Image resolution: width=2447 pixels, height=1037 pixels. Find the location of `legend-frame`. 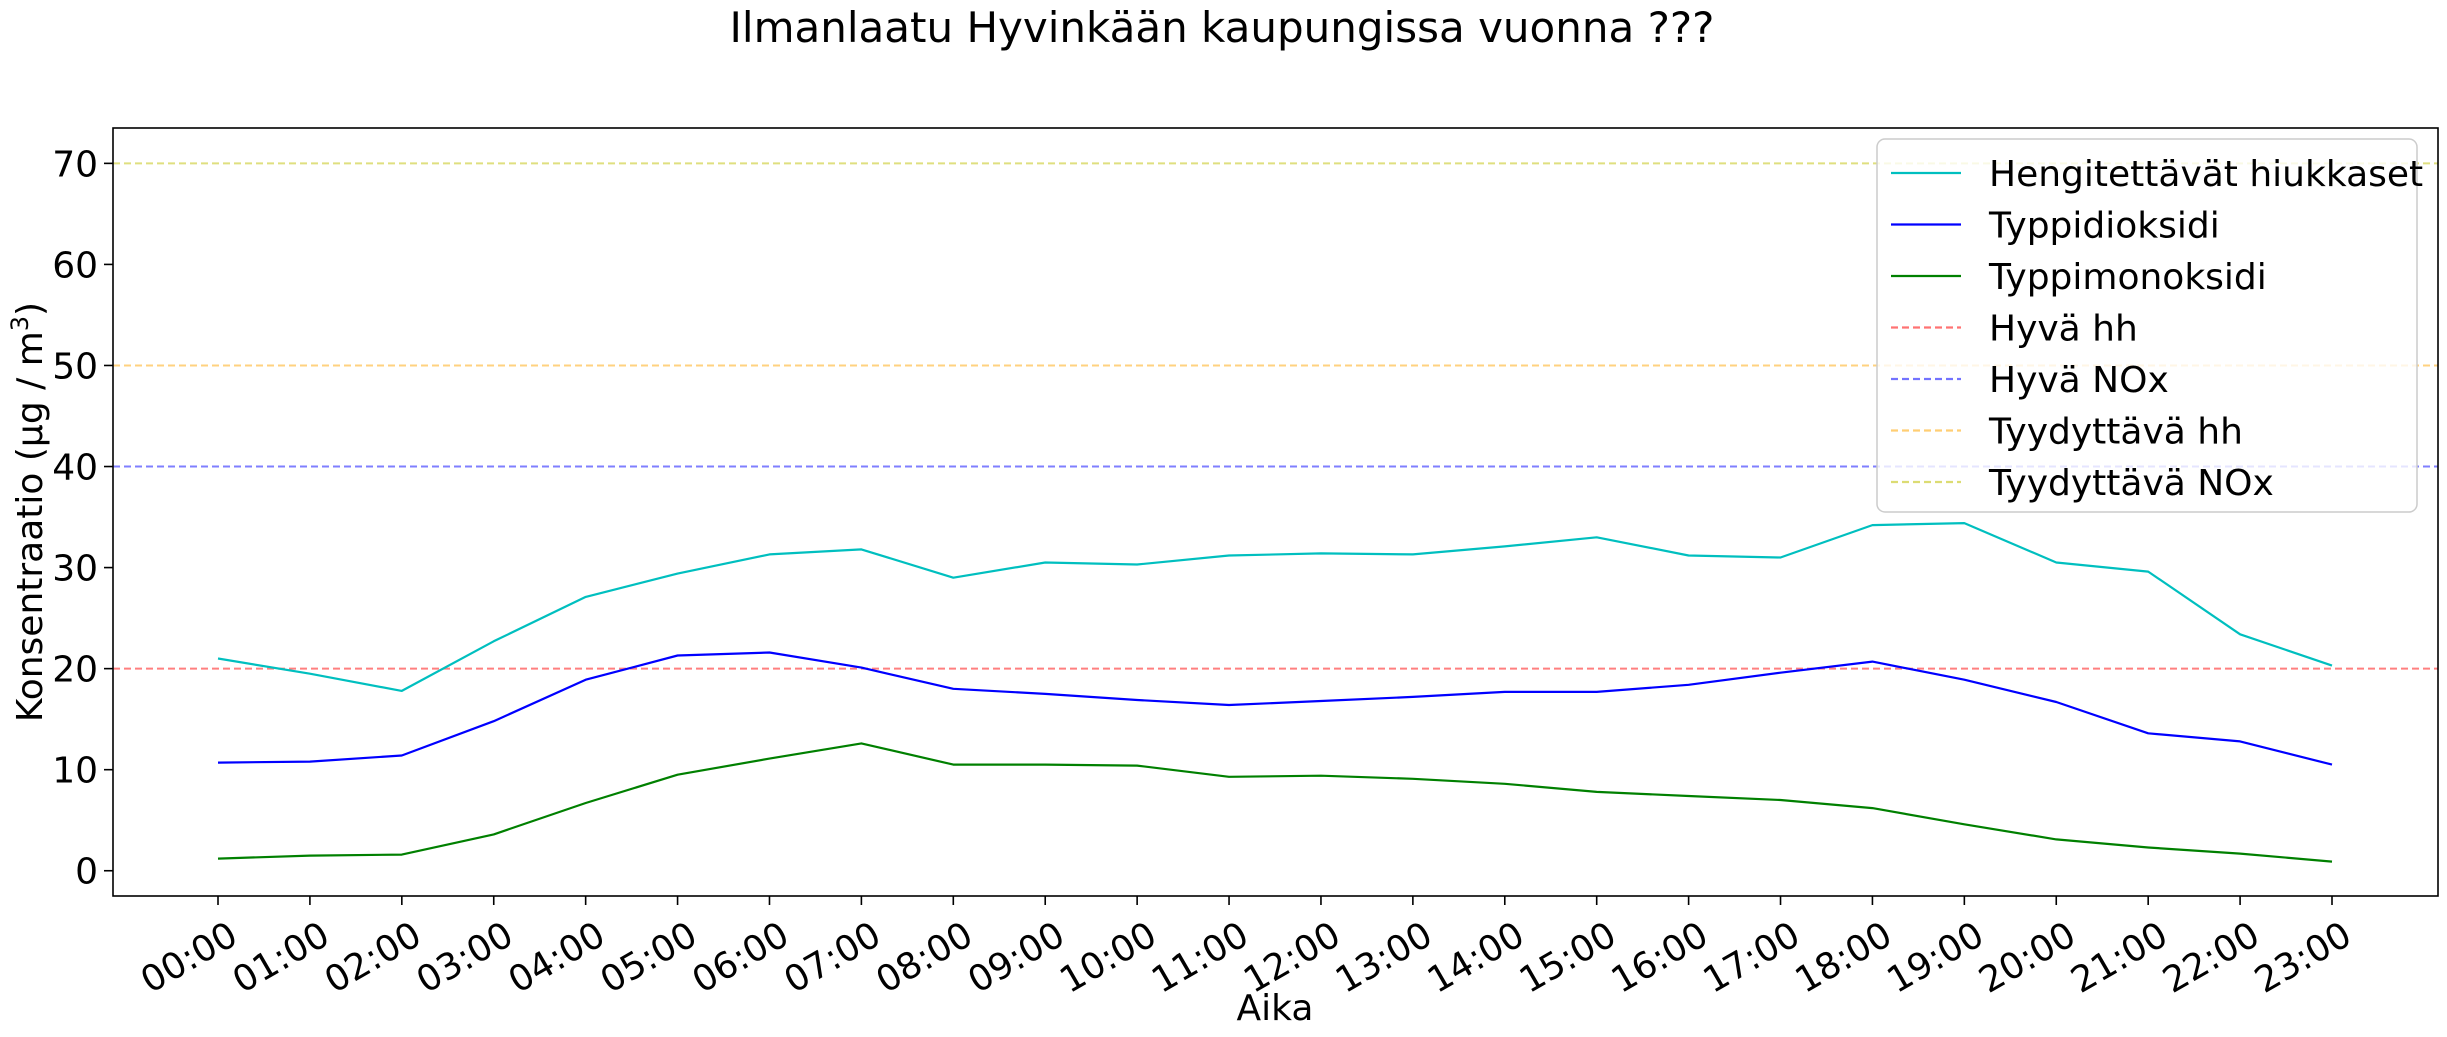

legend-frame is located at coordinates (2147, 325).